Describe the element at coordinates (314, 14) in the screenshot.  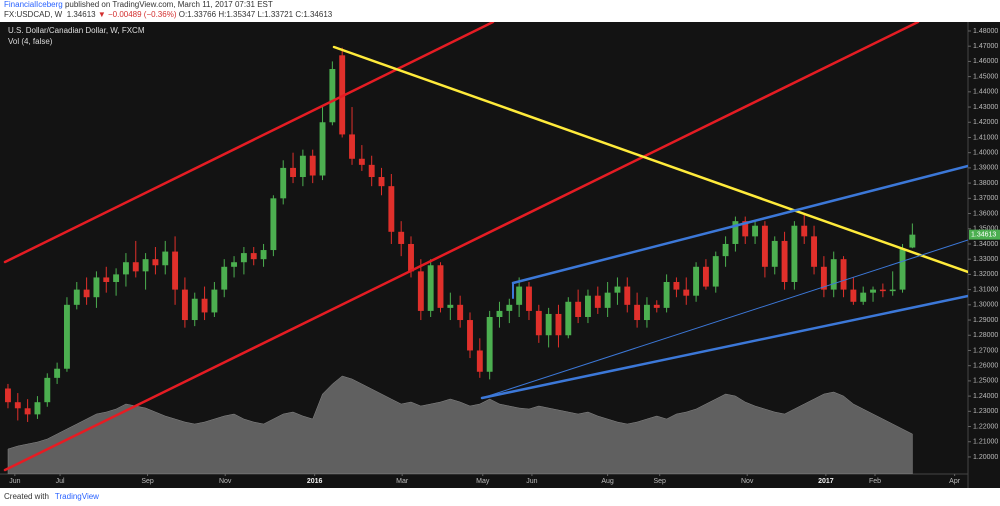
I see `close: C:1.34613` at that location.